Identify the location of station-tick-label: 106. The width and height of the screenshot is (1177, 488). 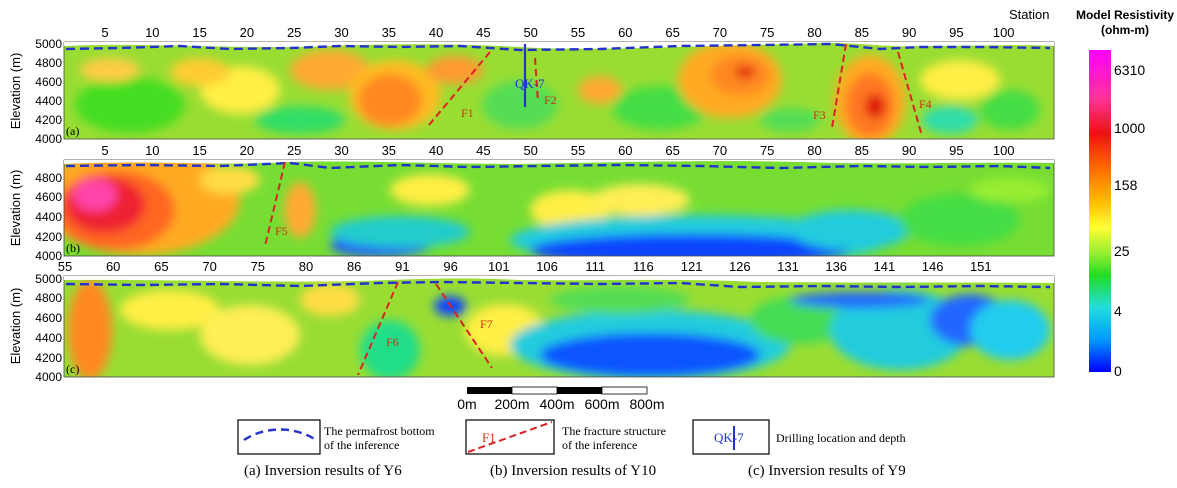
(547, 266).